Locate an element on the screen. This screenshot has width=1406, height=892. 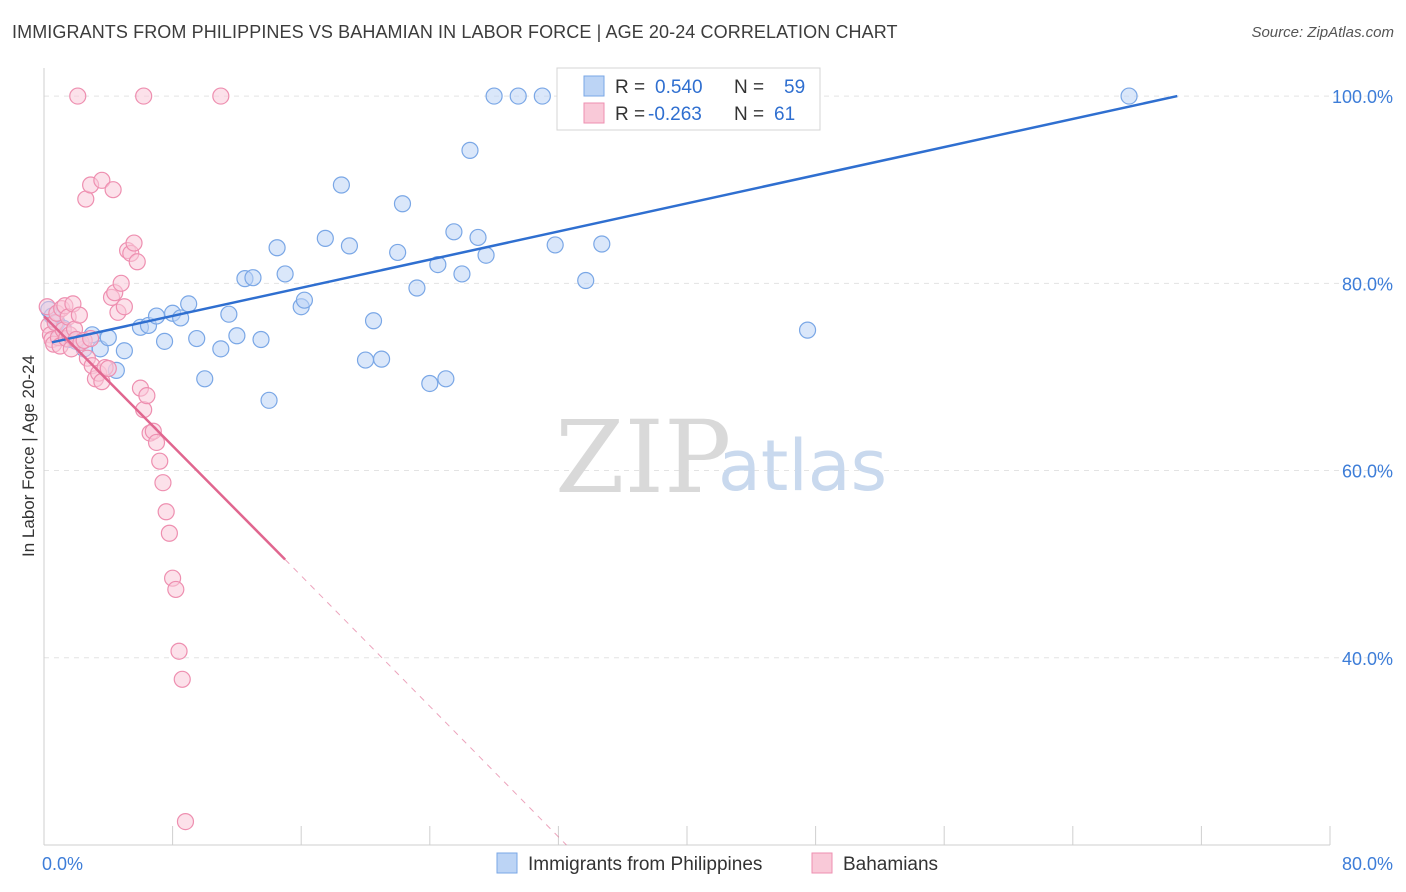
y-tick-label: 40.0% is located at coordinates (1367, 659).